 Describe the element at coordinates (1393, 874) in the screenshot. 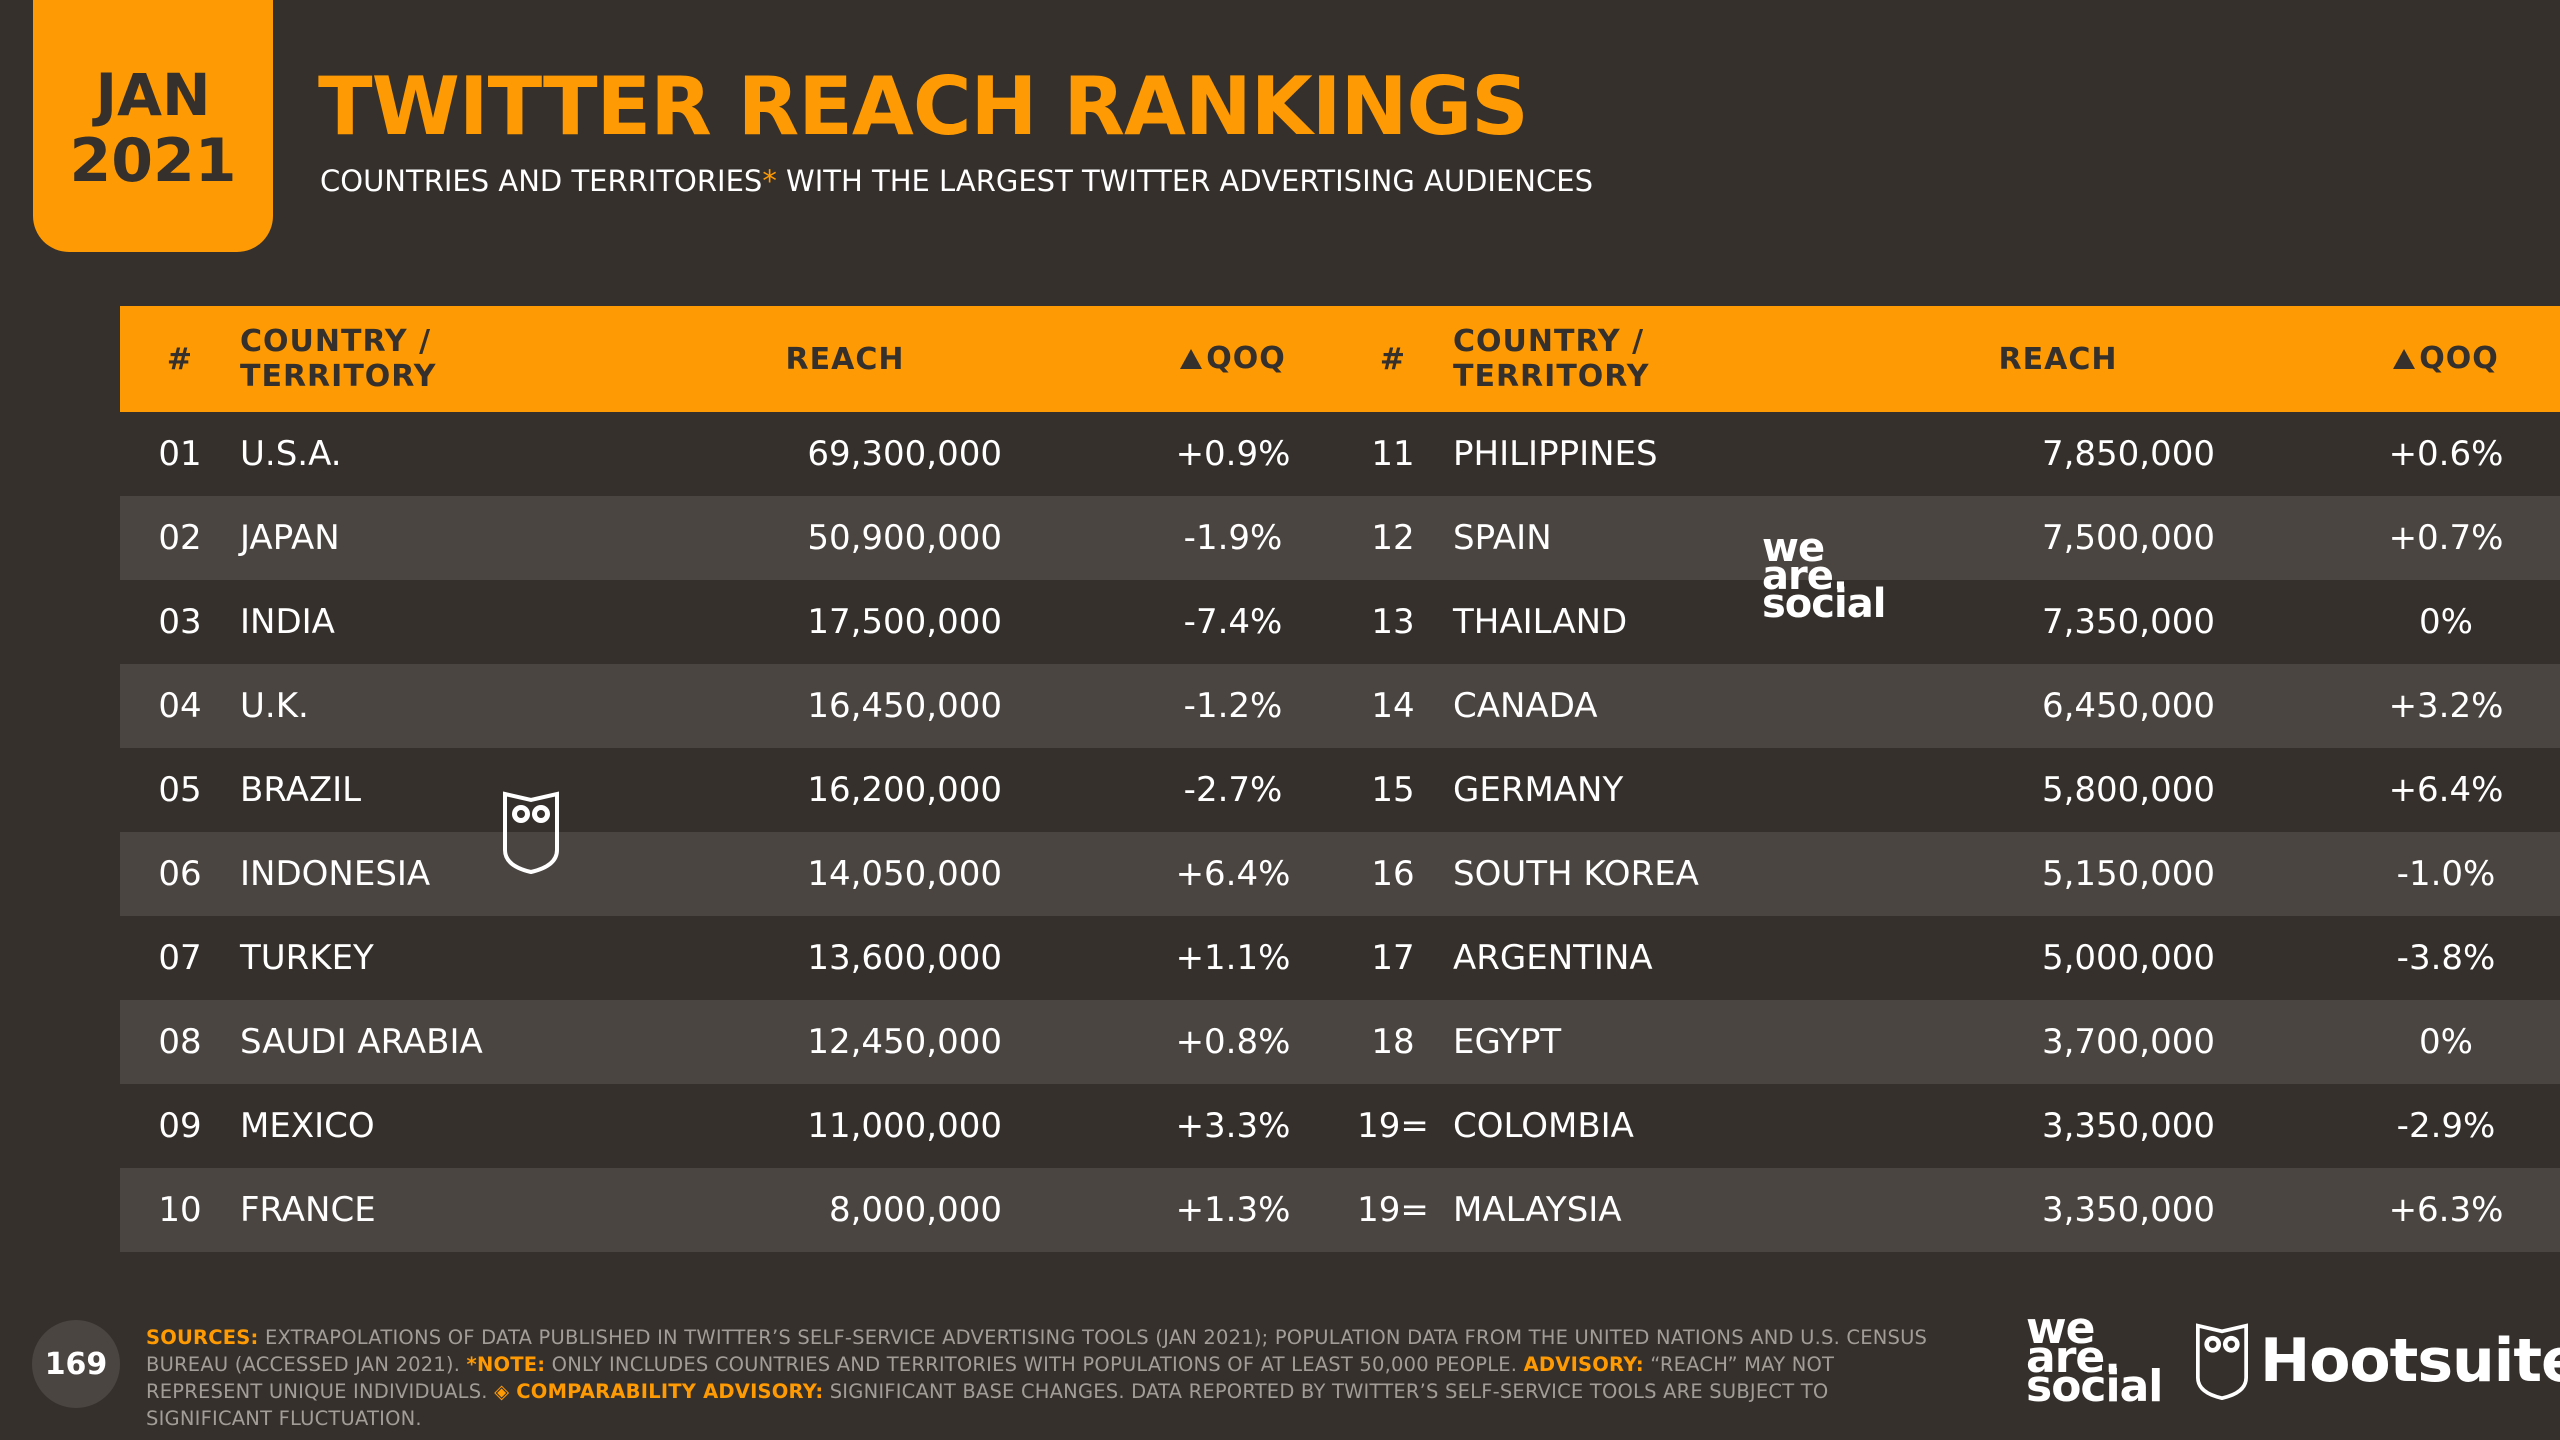

I see `cell-rank: 16` at that location.